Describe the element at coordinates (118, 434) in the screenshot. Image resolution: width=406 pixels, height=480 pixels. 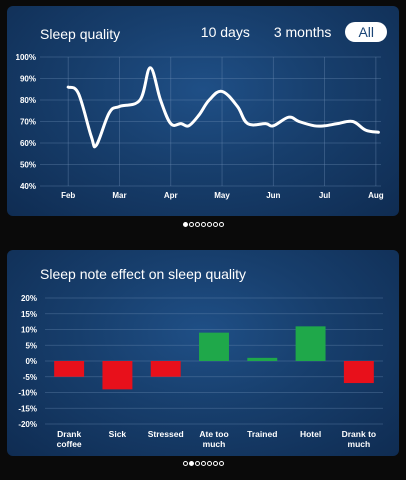
I see `category-label: Sick` at that location.